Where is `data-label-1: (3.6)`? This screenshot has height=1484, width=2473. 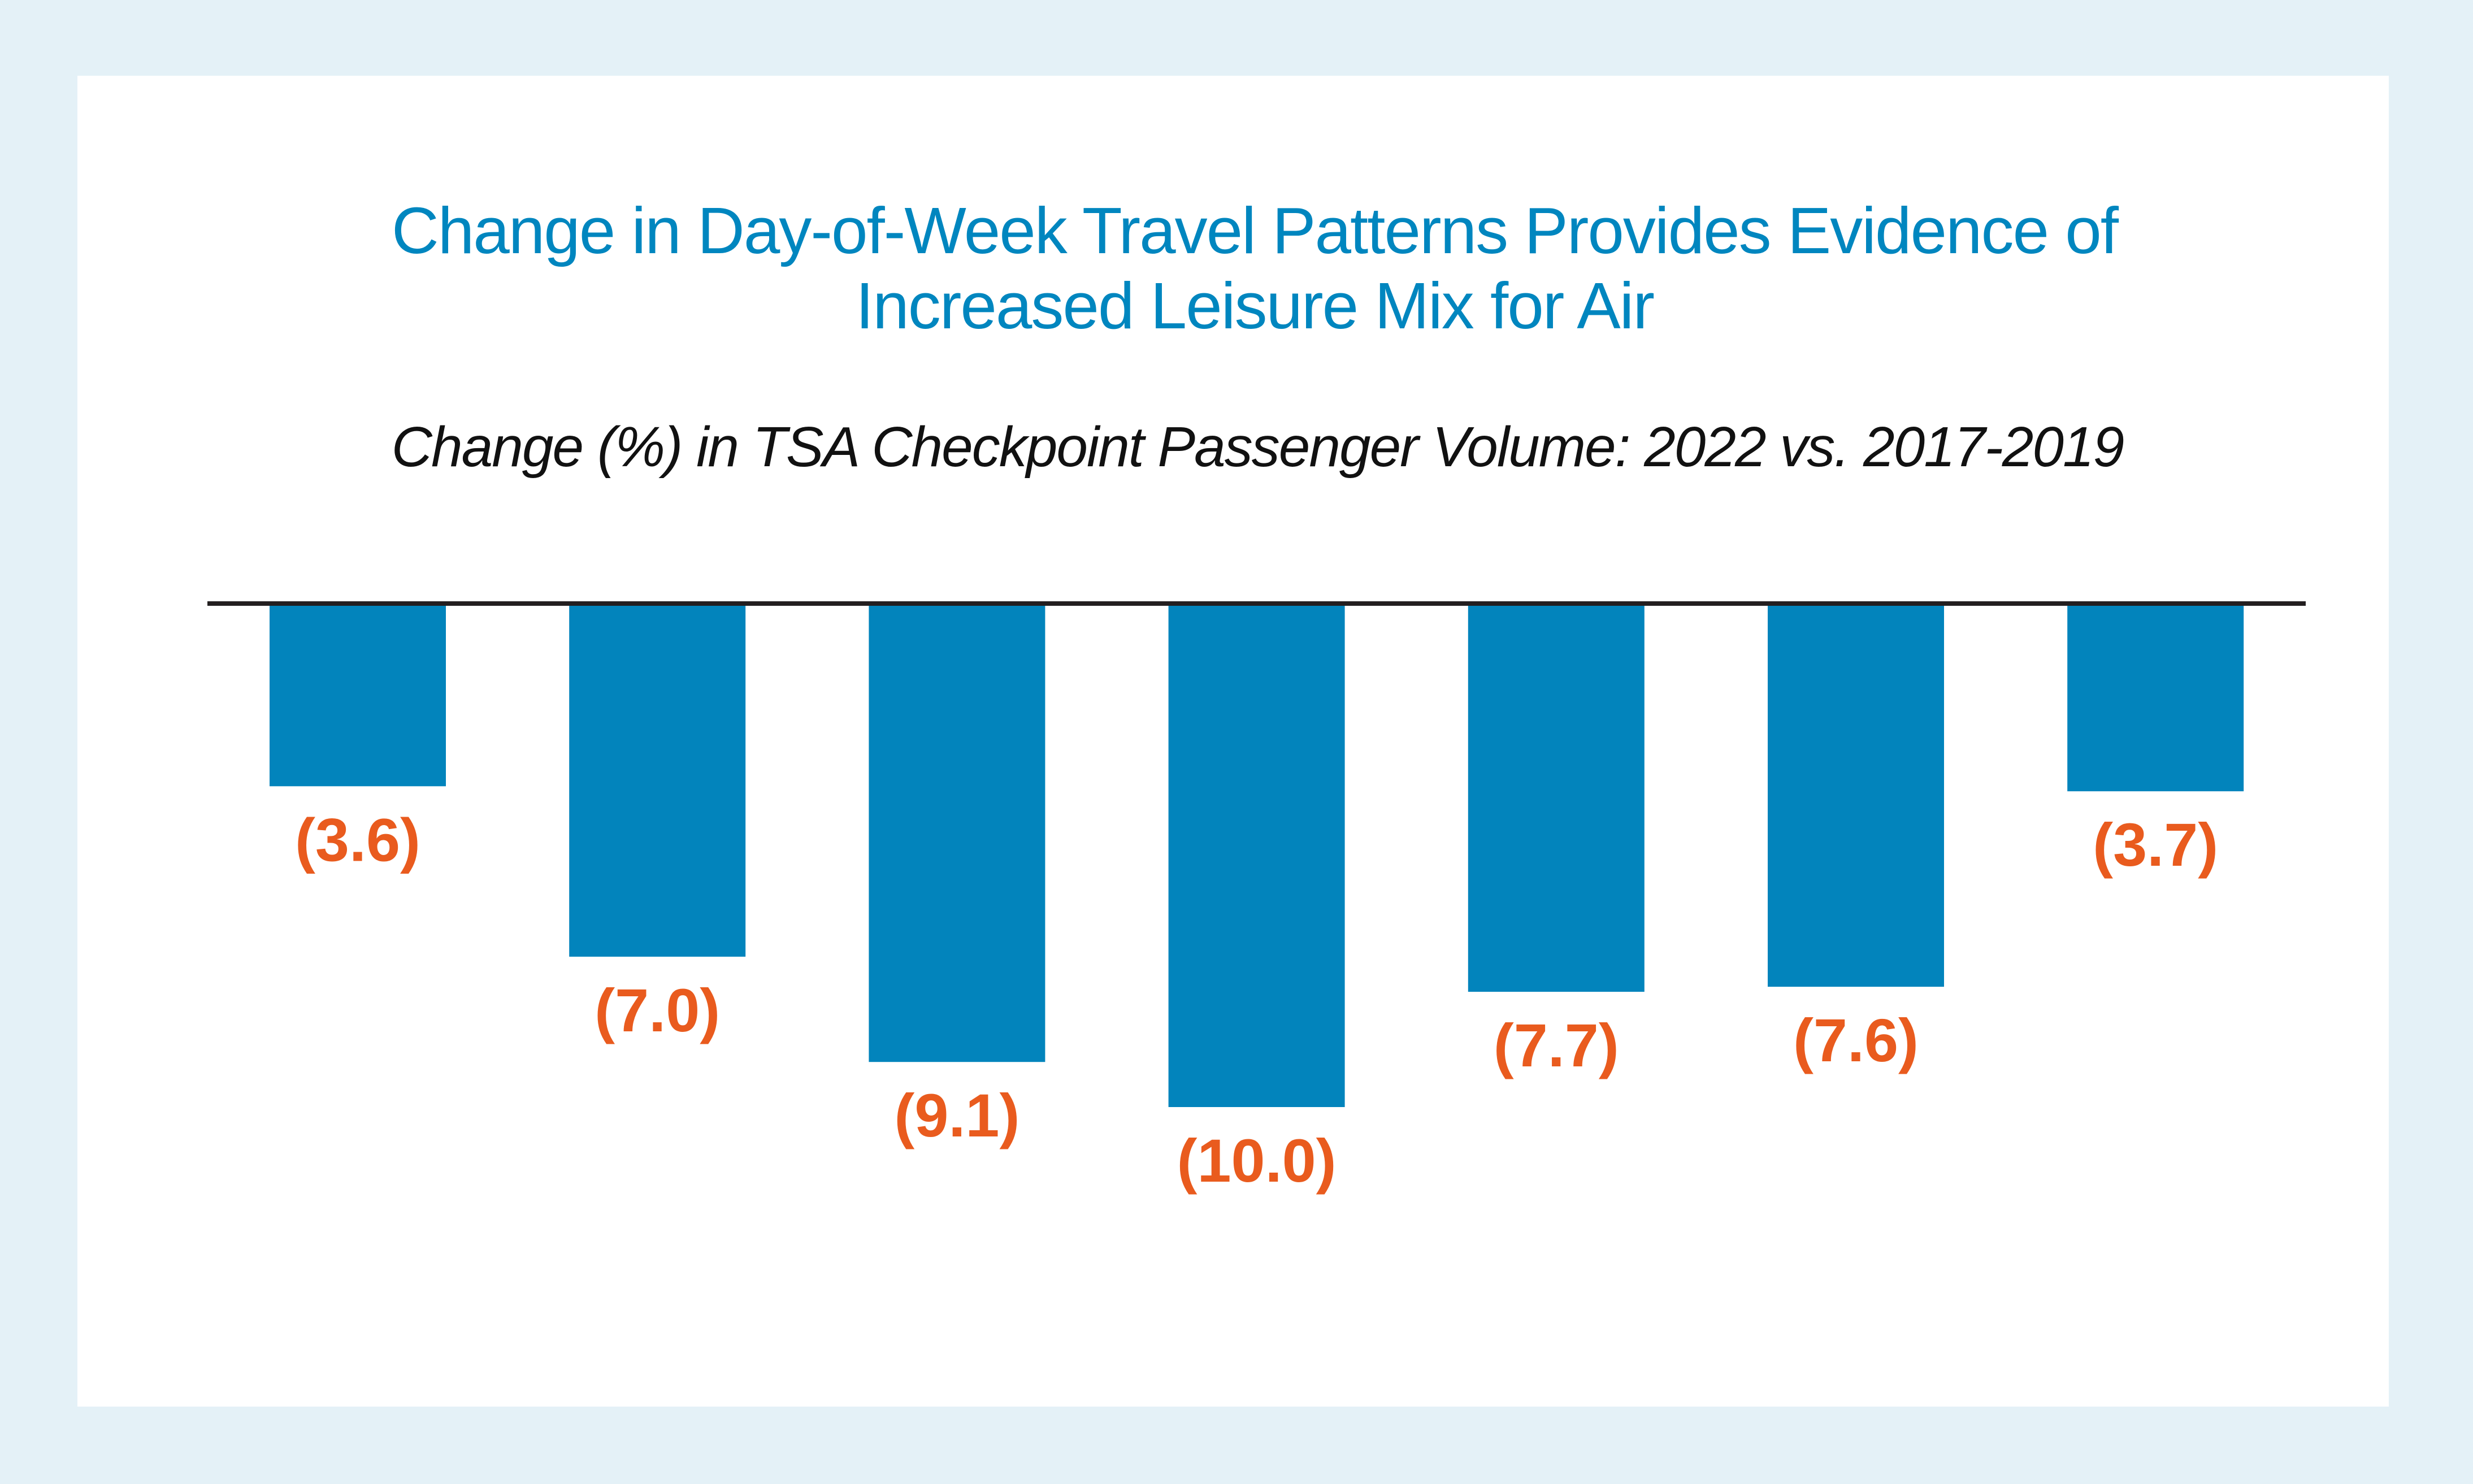
data-label-1: (3.6) is located at coordinates (357, 839).